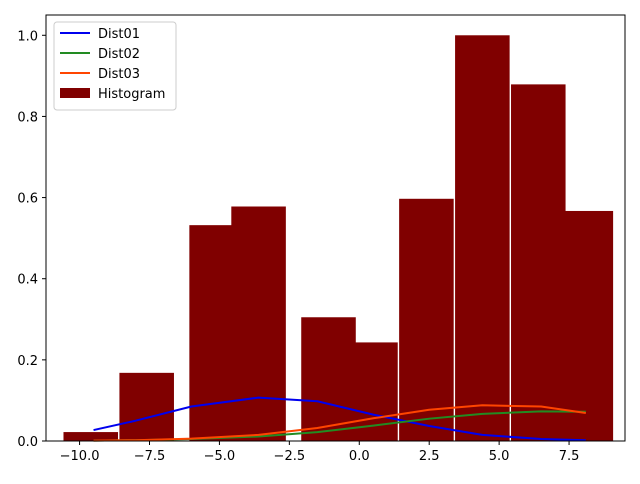 This screenshot has width=640, height=484. What do you see at coordinates (320, 452) in the screenshot?
I see `x-axis: −10.0 −7.5 −5.0 −2.5 0.0 2.5 5.0 7.5` at bounding box center [320, 452].